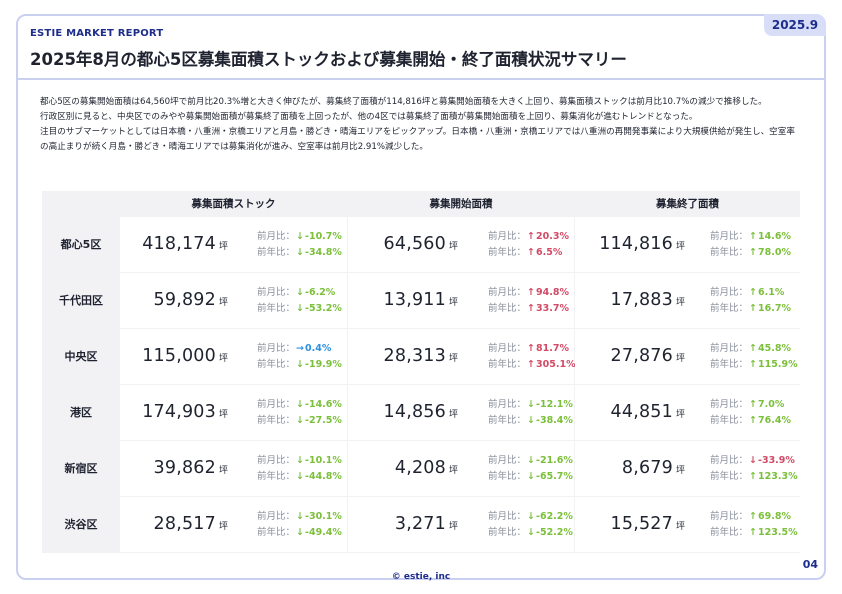  What do you see at coordinates (778, 364) in the screenshot?
I see `yoy-percent: 115.9%` at bounding box center [778, 364].